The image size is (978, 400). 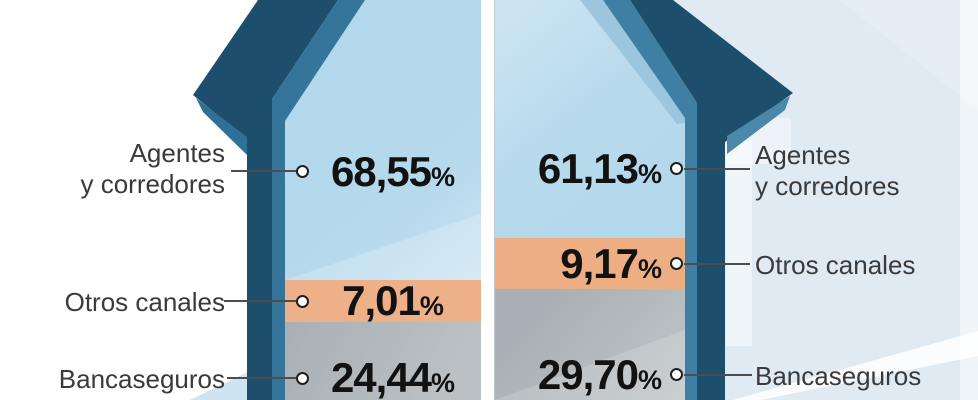 I want to click on leader-line-left-otros, so click(x=260, y=301).